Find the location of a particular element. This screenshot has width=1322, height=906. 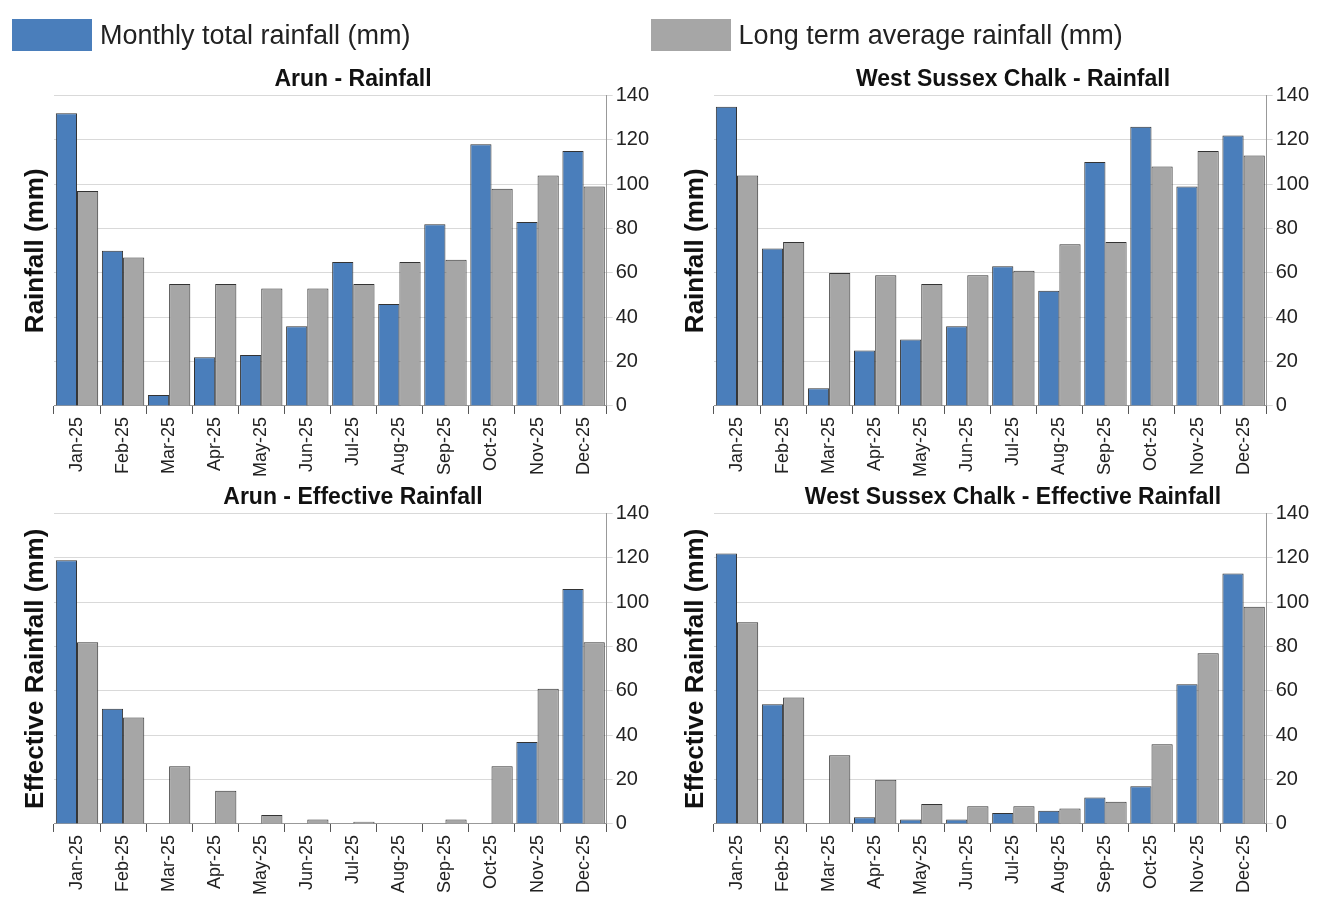

legend-label: Monthly total rainfall (mm) is located at coordinates (255, 35).